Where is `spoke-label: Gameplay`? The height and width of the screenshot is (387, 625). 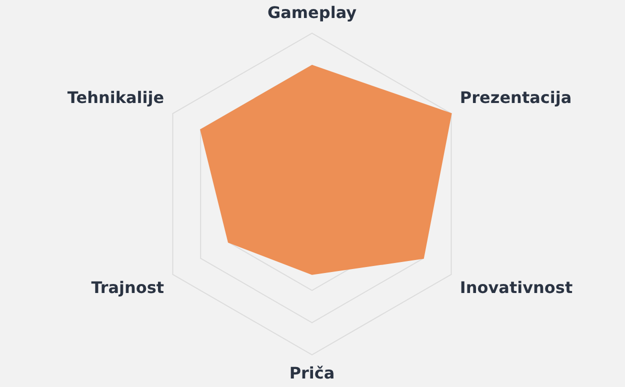 spoke-label: Gameplay is located at coordinates (312, 12).